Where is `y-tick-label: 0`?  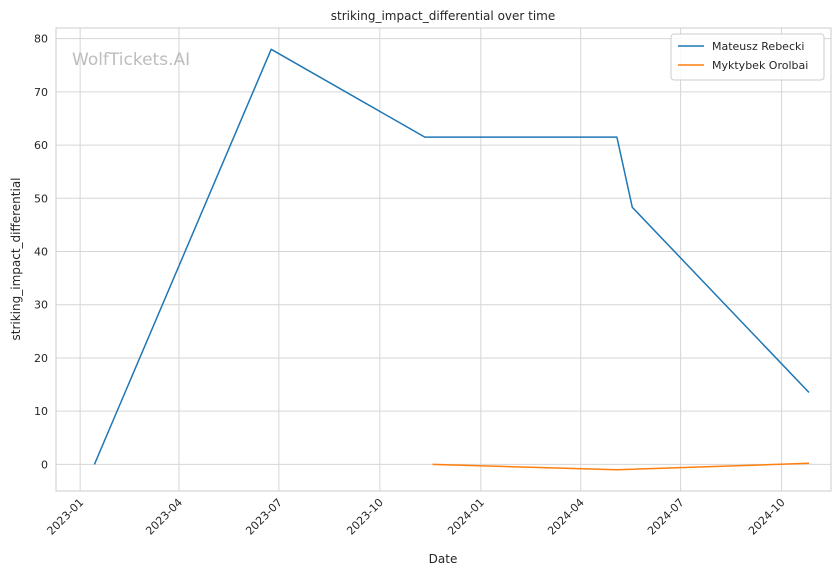 y-tick-label: 0 is located at coordinates (44, 464).